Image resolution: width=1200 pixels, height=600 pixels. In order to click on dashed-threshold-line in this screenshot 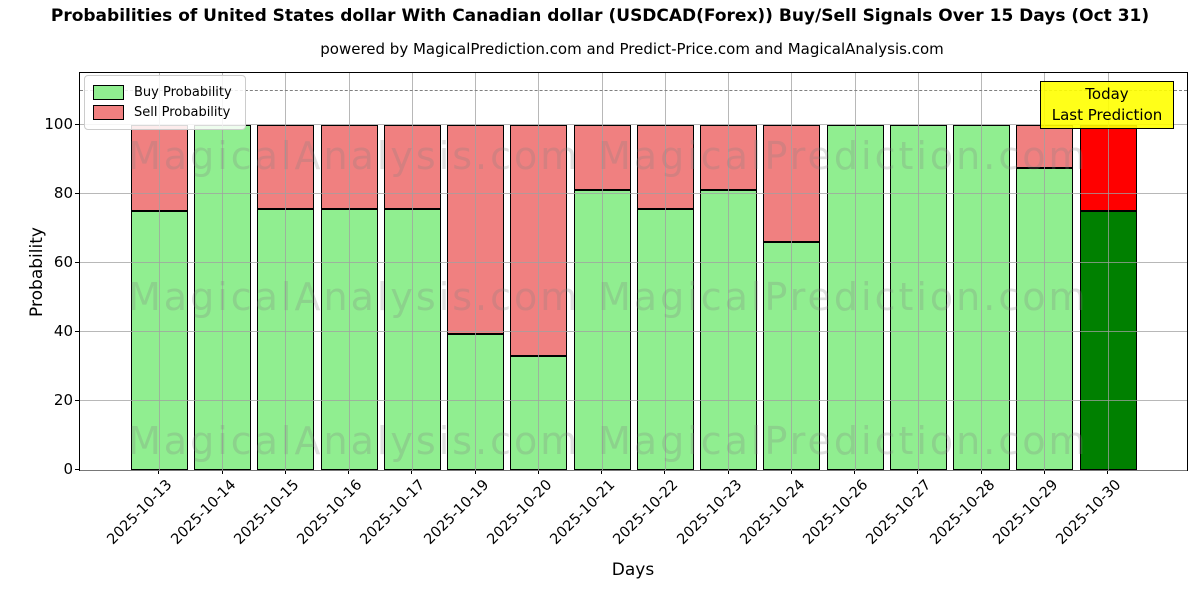, I will do `click(633, 91)`.